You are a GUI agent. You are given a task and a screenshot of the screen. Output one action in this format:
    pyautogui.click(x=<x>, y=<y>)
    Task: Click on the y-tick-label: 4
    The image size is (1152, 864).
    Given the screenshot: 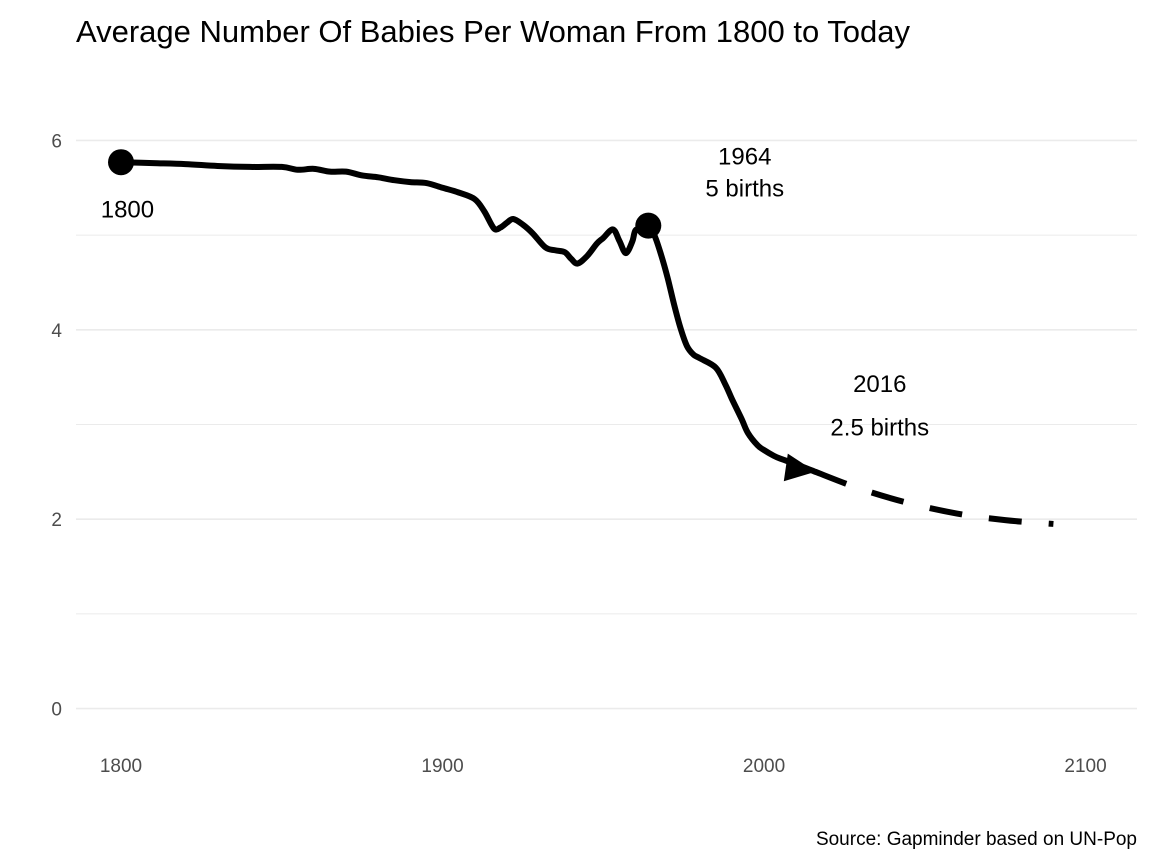 What is the action you would take?
    pyautogui.click(x=56, y=331)
    